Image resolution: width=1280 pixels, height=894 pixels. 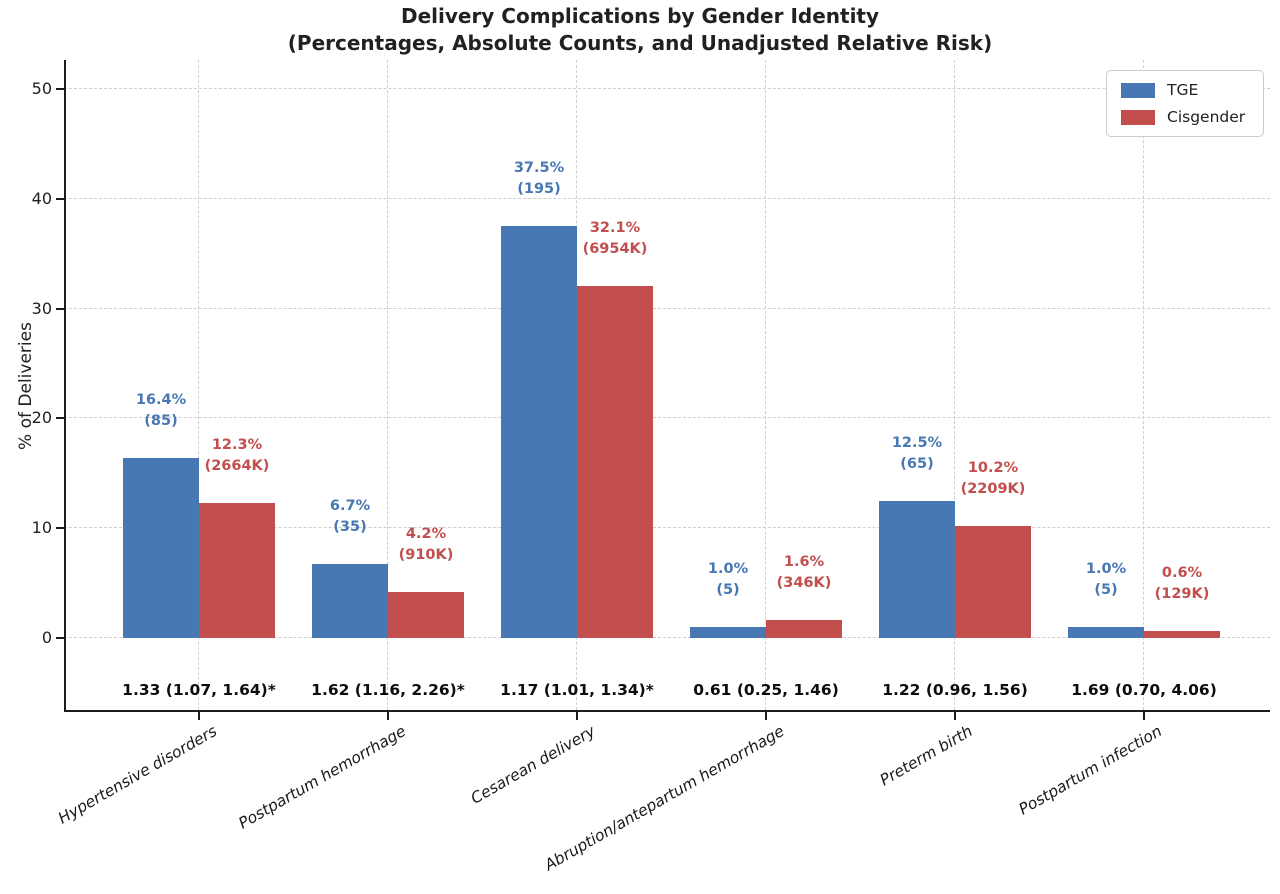 What do you see at coordinates (322, 777) in the screenshot?
I see `x-category-label-1: Postpartum hemorrhage` at bounding box center [322, 777].